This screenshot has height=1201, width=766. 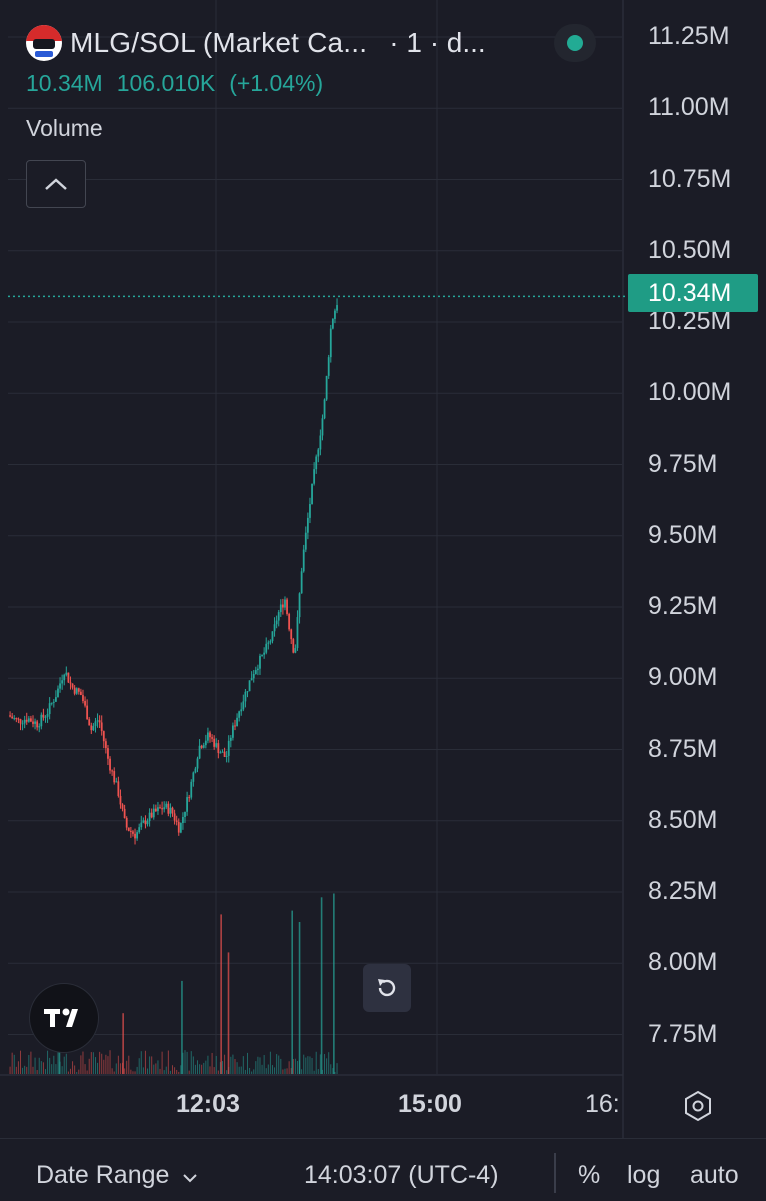 I want to click on price-axis-label: 11.00M, so click(x=689, y=107).